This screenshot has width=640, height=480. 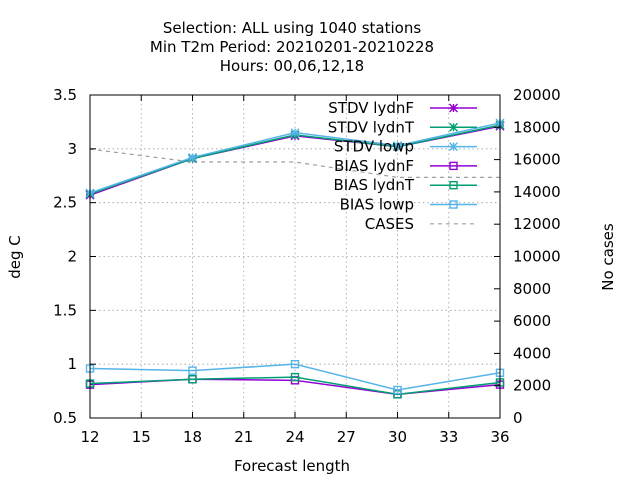 I want to click on legend-entry: BIAS lydnT, so click(x=405, y=185).